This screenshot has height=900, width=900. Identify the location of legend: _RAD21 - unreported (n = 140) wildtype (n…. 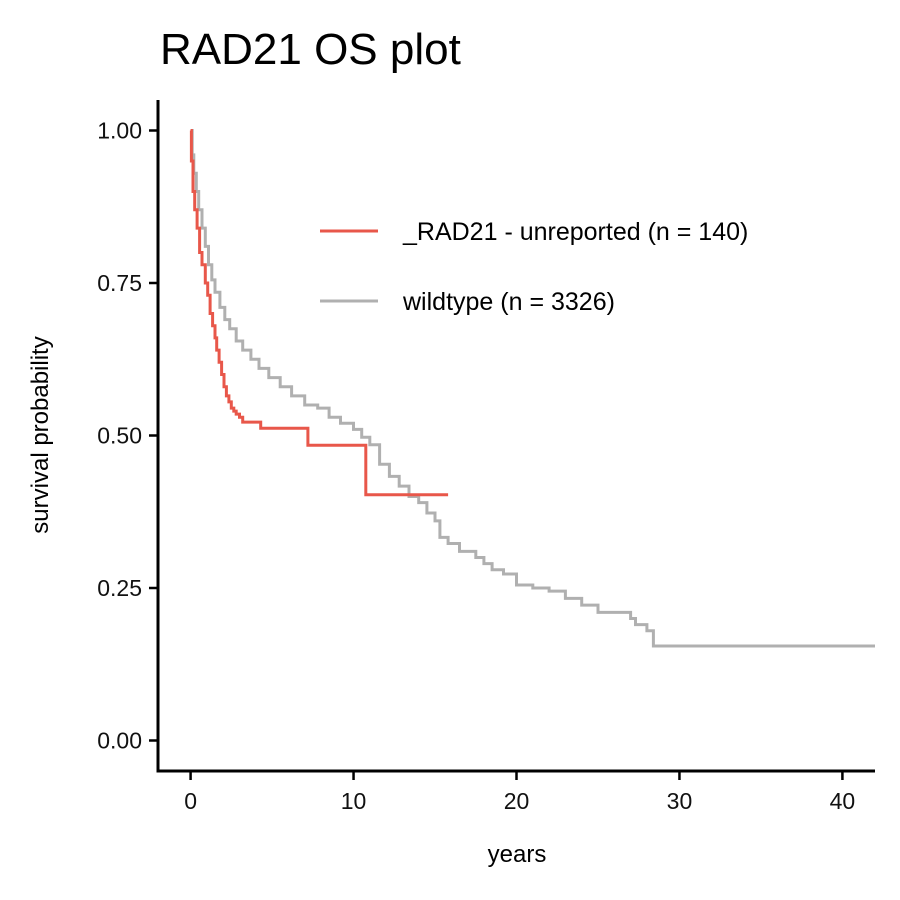
(534, 267).